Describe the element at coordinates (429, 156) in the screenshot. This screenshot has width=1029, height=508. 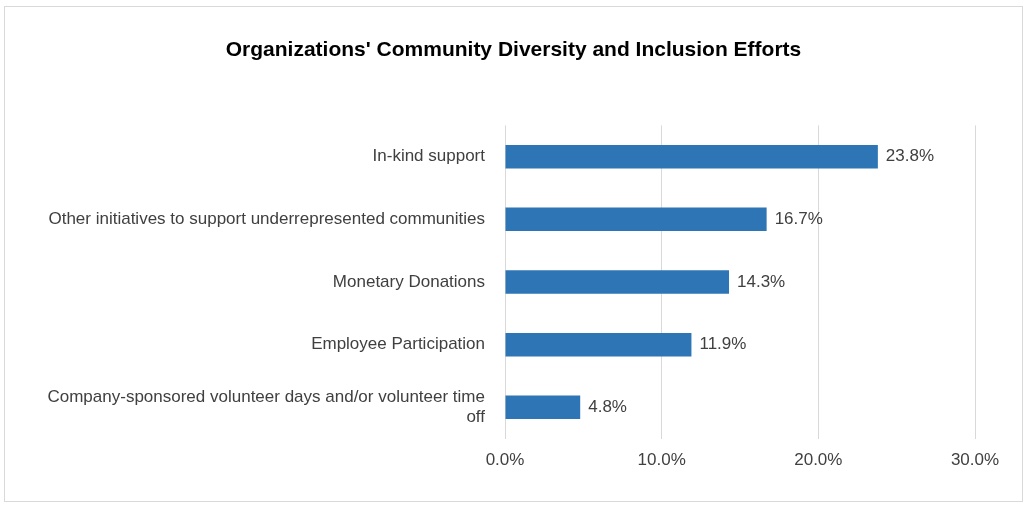
I see `y-tick-label: In-kind support` at that location.